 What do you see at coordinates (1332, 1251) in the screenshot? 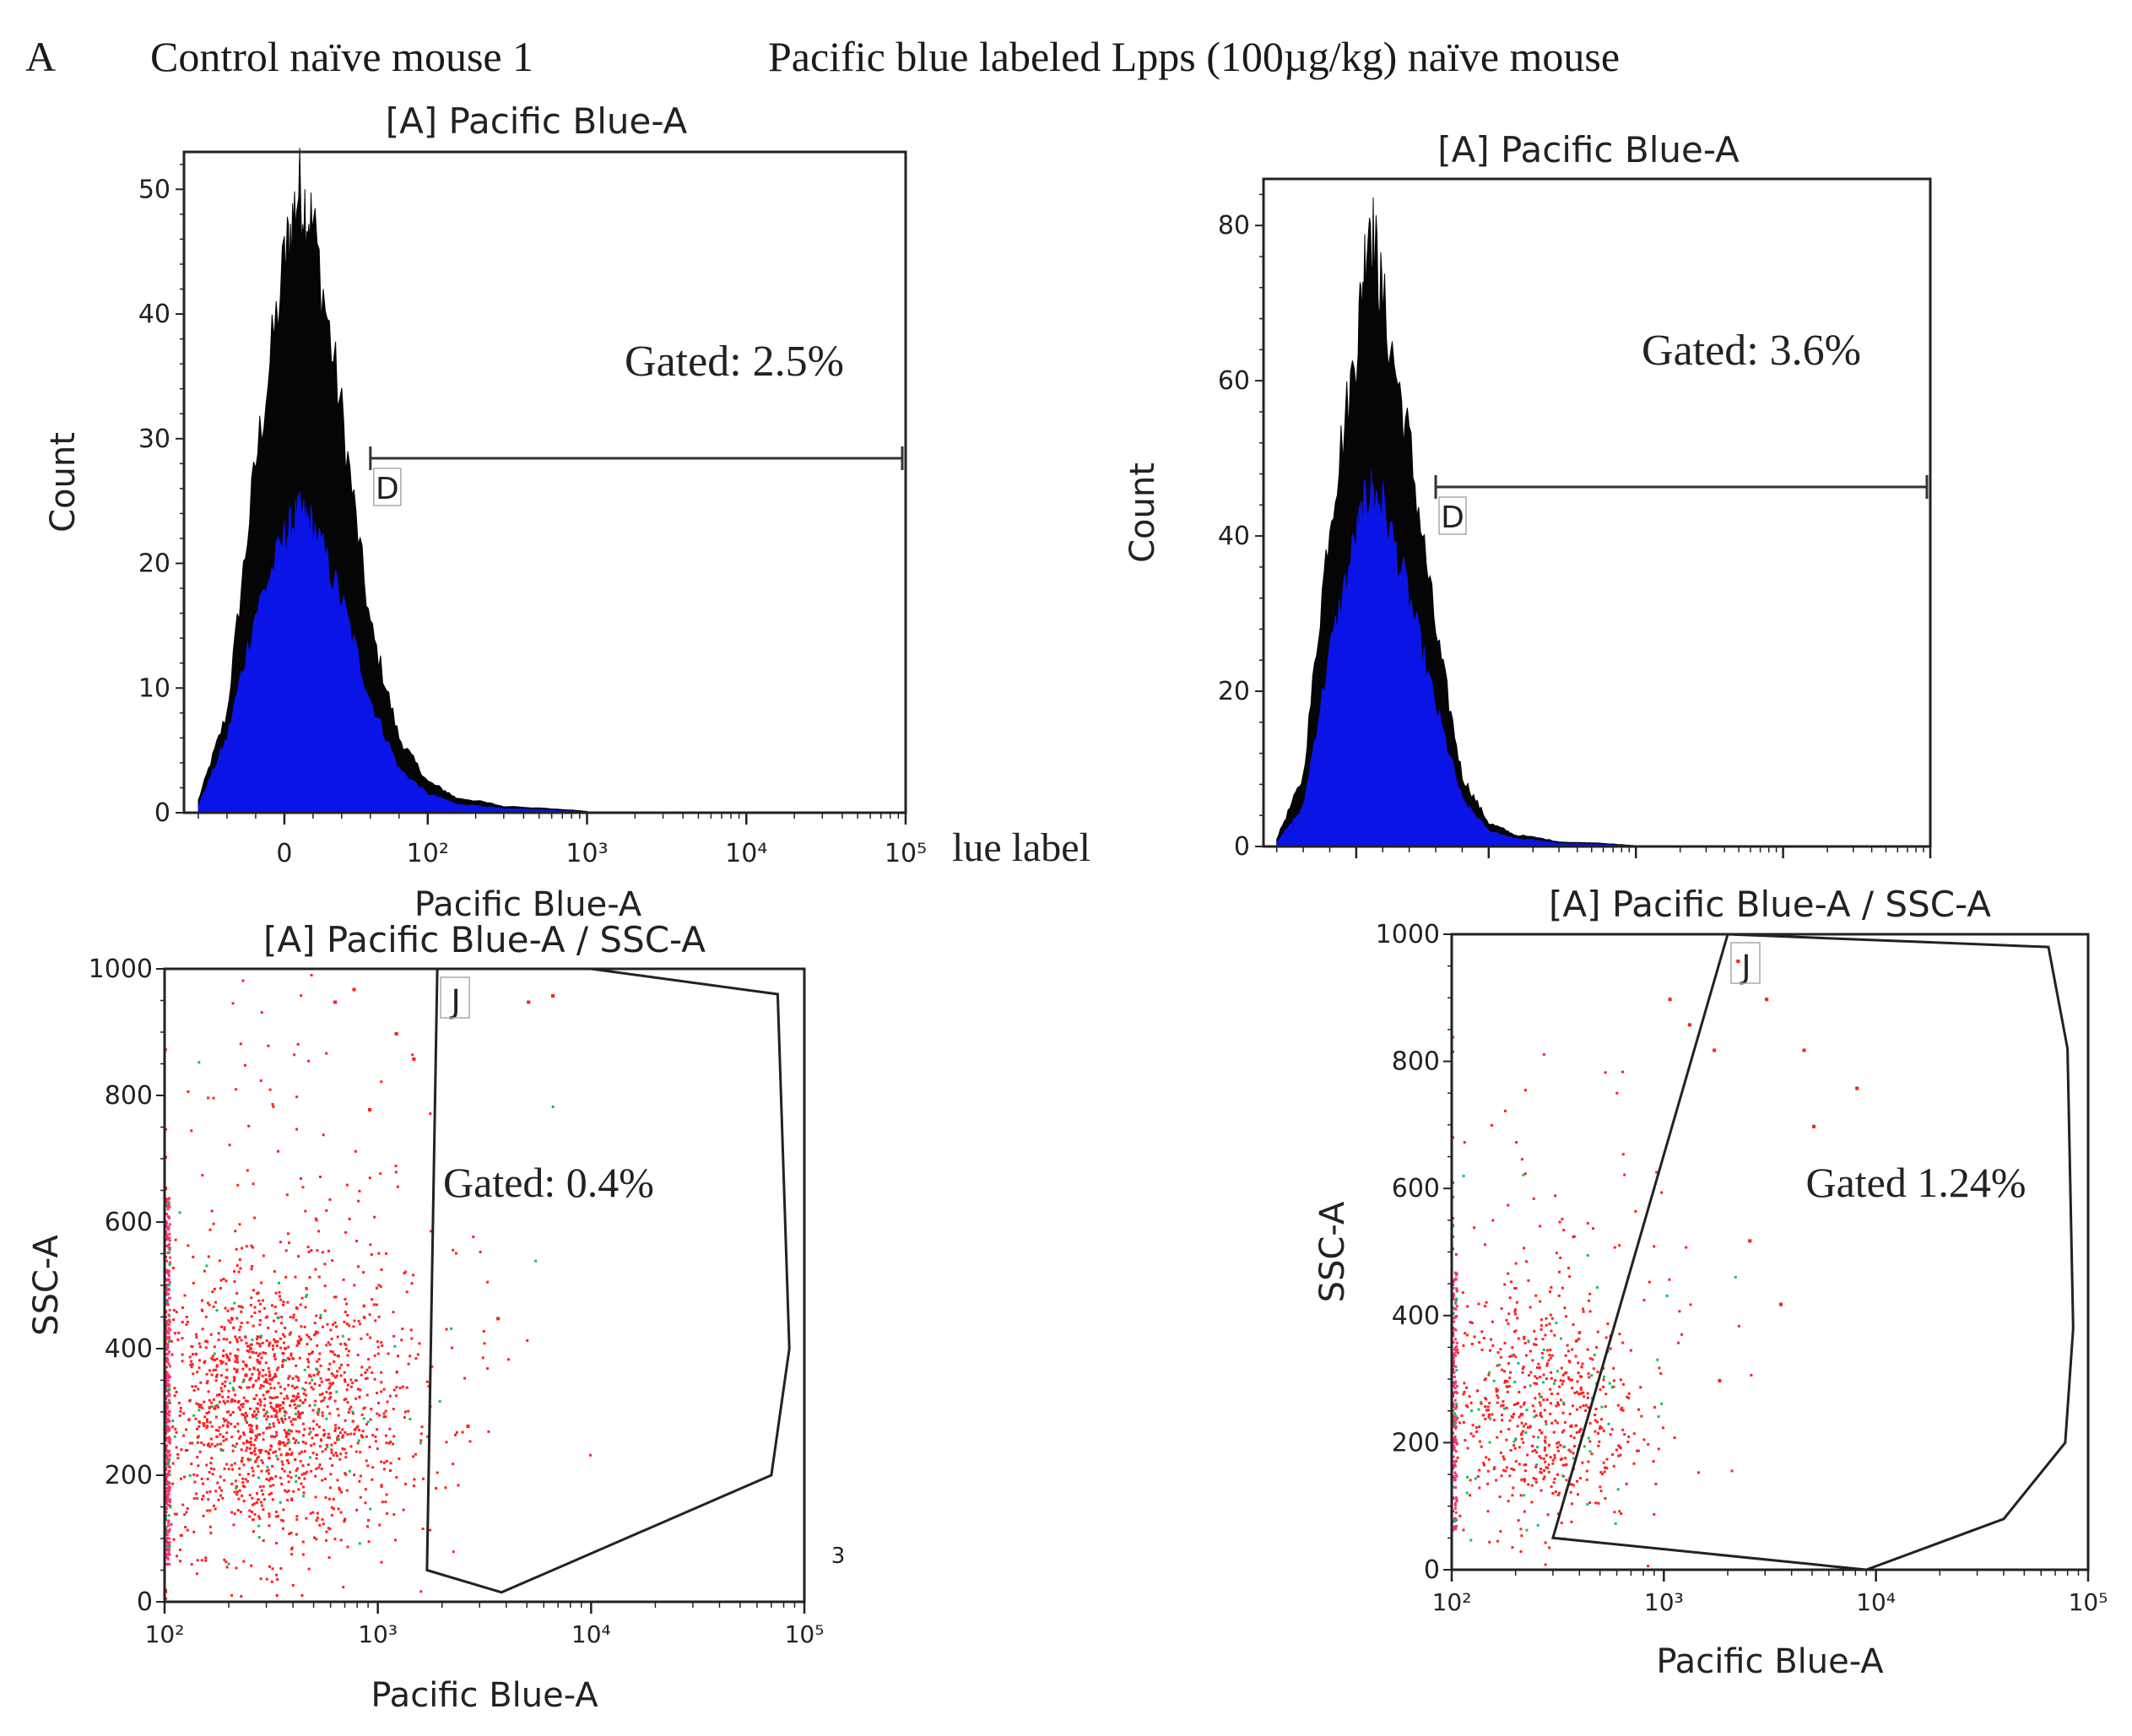
I see `y-axis-label: SSC-A` at bounding box center [1332, 1251].